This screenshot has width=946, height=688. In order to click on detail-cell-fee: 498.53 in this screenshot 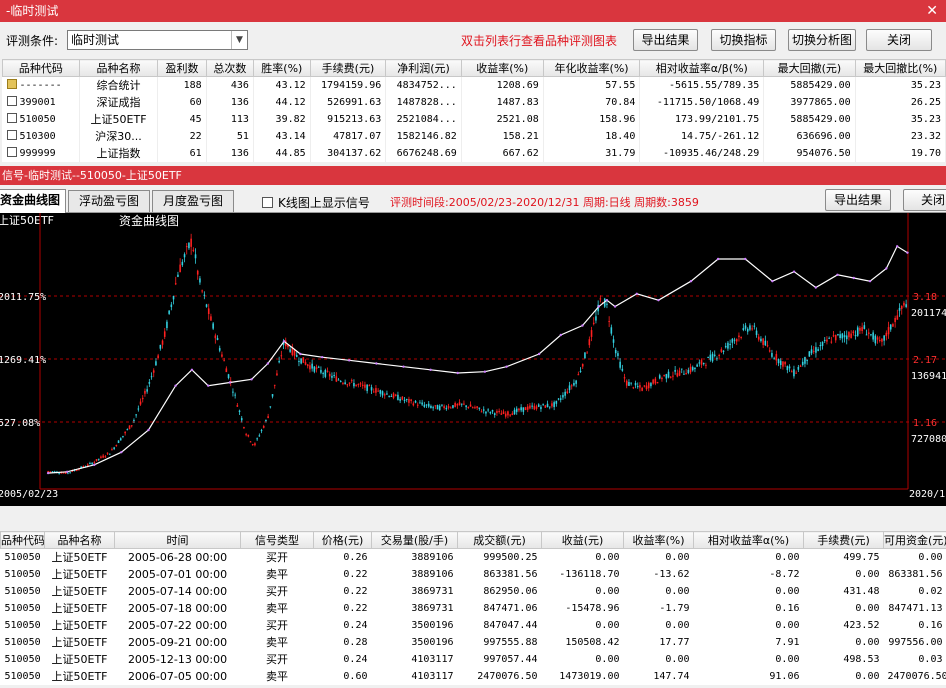, I will do `click(861, 659)`.